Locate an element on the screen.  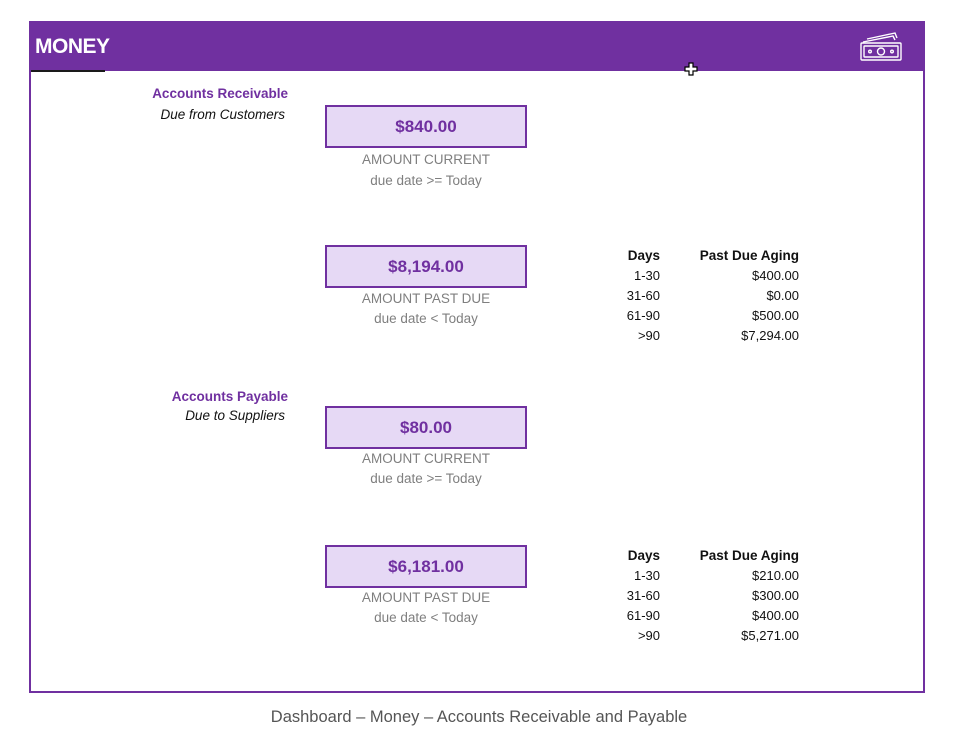
title-underline is located at coordinates (68, 71).